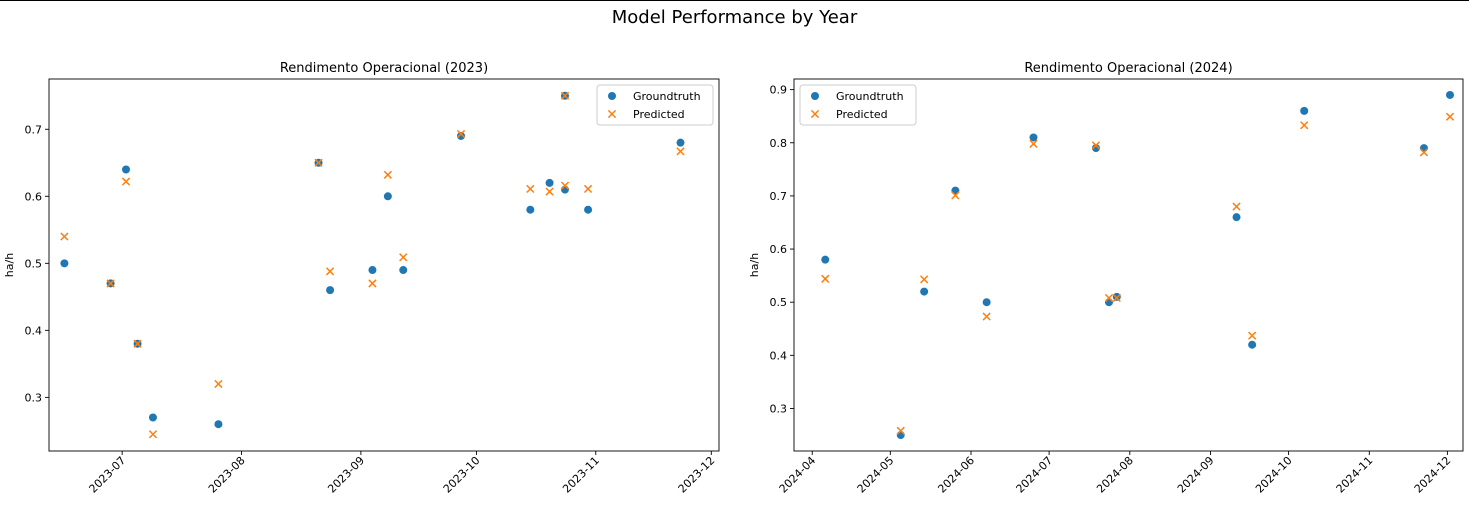  Describe the element at coordinates (1128, 68) in the screenshot. I see `subplot-title: Rendimento Operacional (2024)` at that location.